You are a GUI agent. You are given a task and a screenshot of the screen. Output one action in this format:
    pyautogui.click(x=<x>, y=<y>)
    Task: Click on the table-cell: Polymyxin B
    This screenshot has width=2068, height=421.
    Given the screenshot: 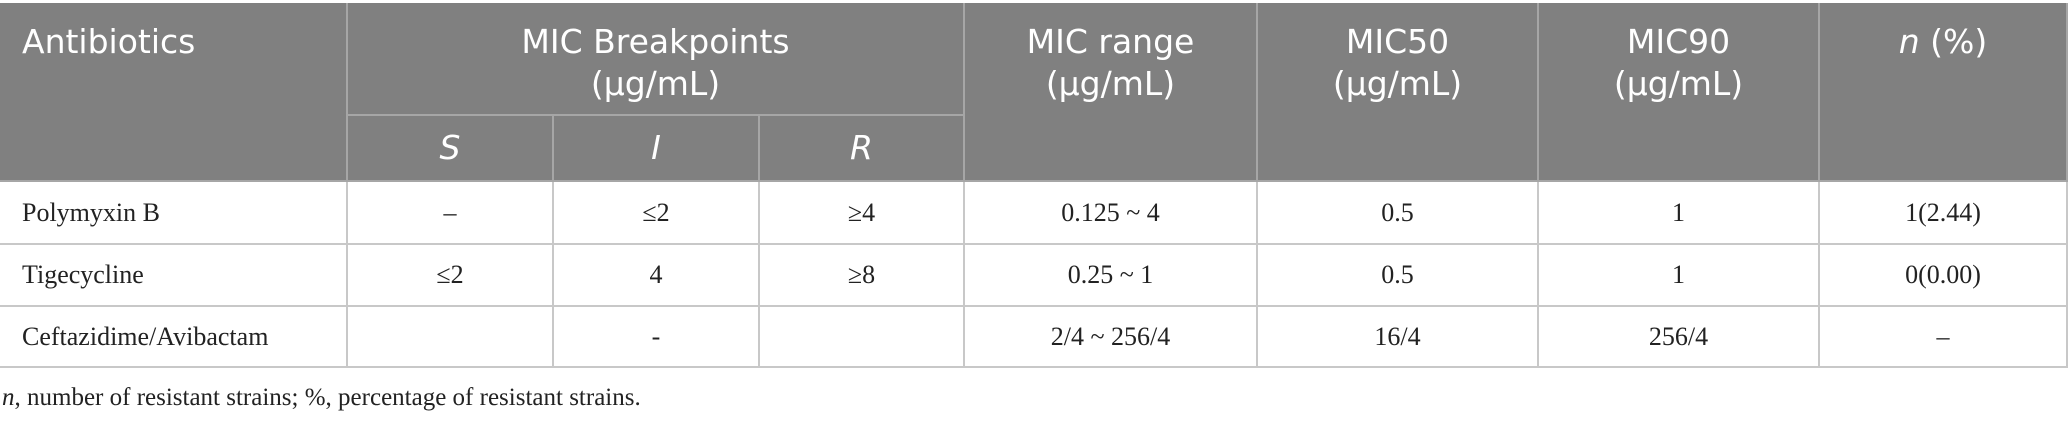 What is the action you would take?
    pyautogui.click(x=174, y=213)
    